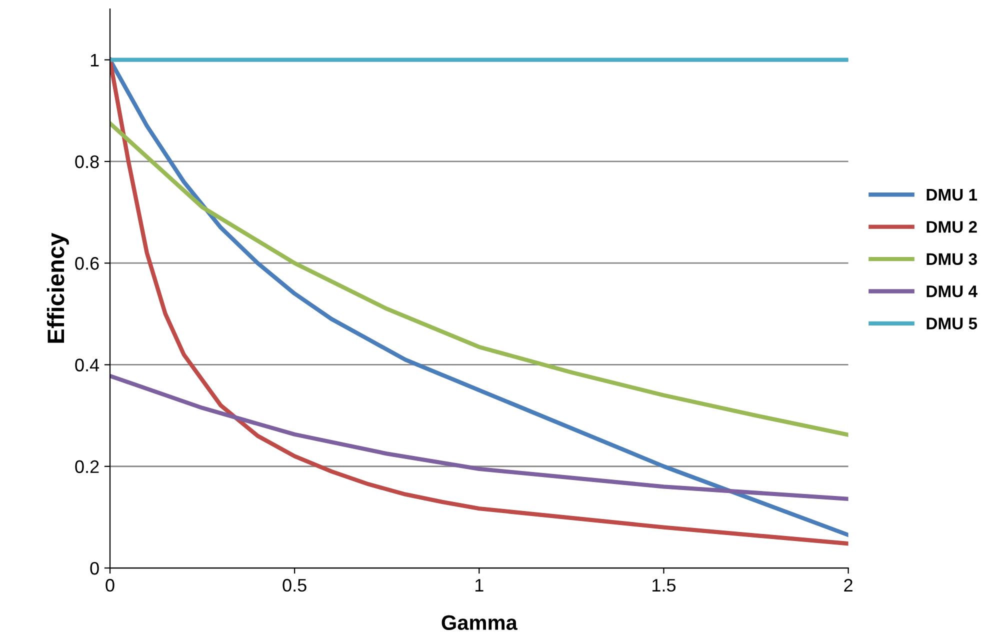  I want to click on y-tick-label: 0.4, so click(87, 365).